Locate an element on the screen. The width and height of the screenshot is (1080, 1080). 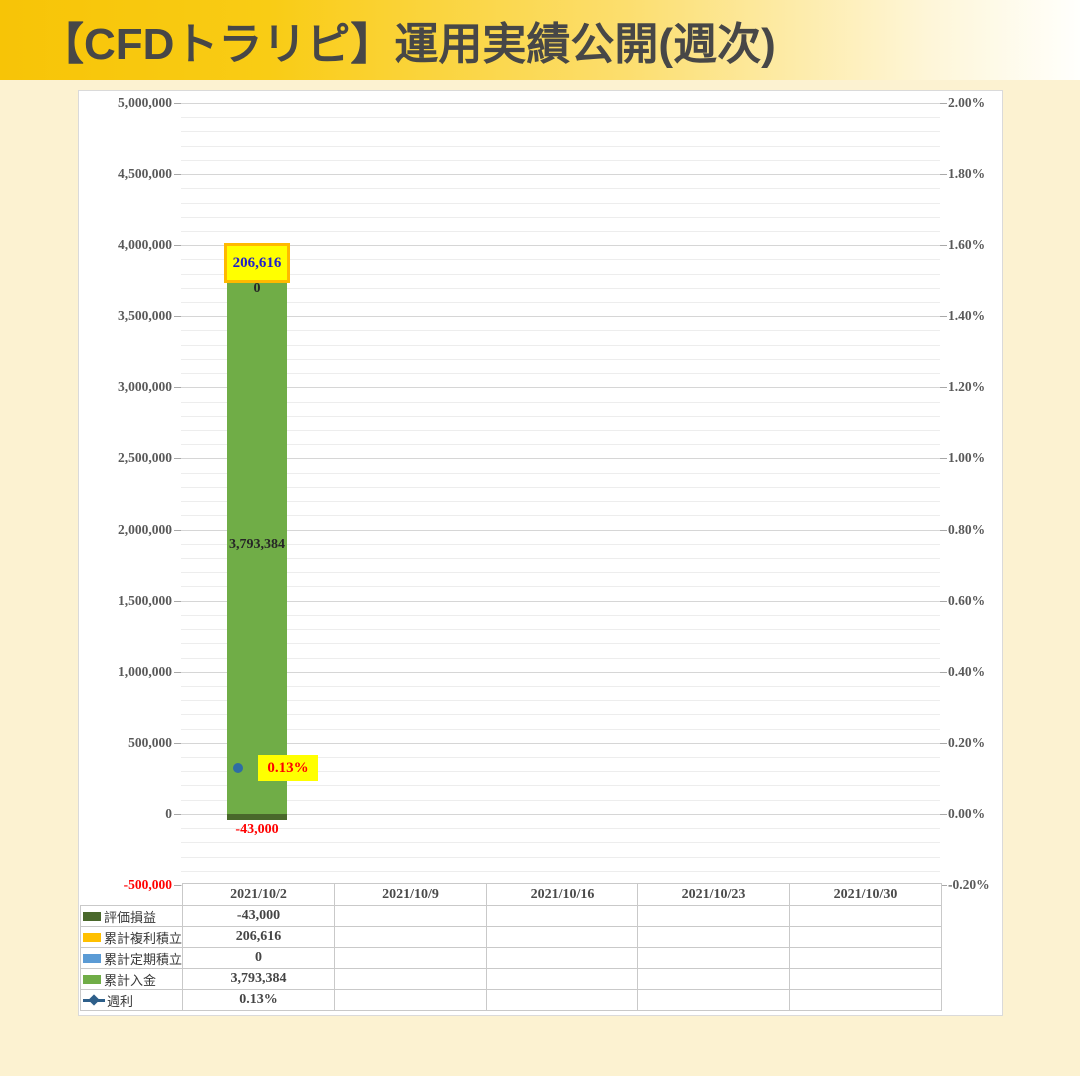
left-axis-label: 3,500,000 is located at coordinates (145, 315).